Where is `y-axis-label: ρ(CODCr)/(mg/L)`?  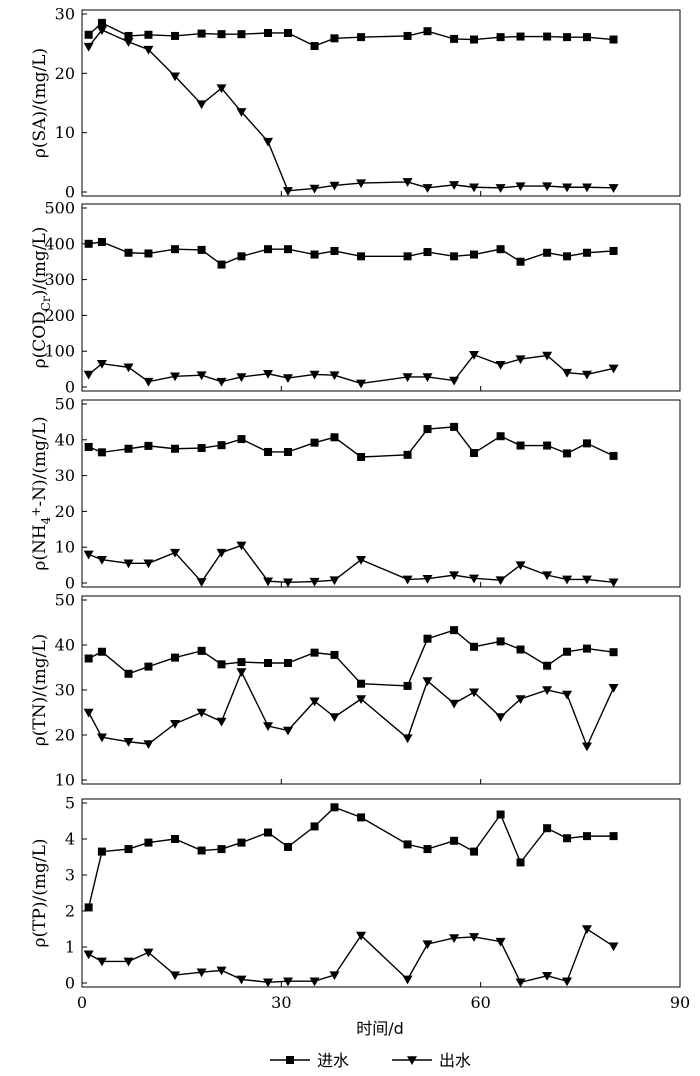
y-axis-label: ρ(CODCr)/(mg/L) is located at coordinates (41, 298).